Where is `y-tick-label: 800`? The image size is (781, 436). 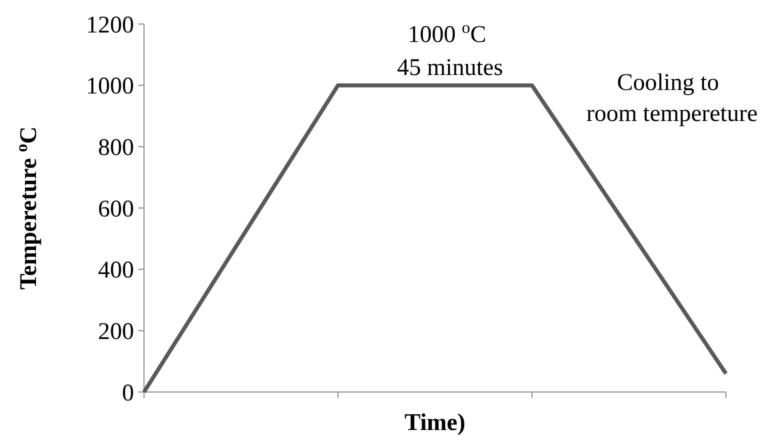
y-tick-label: 800 is located at coordinates (116, 148).